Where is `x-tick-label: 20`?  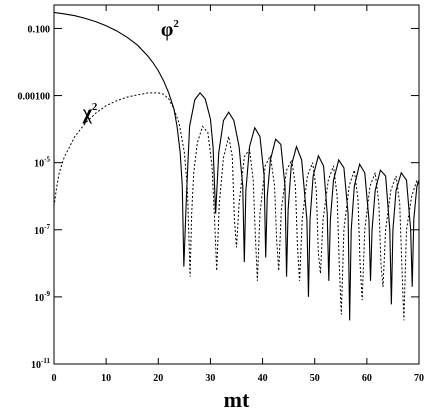
x-tick-label: 20 is located at coordinates (158, 378).